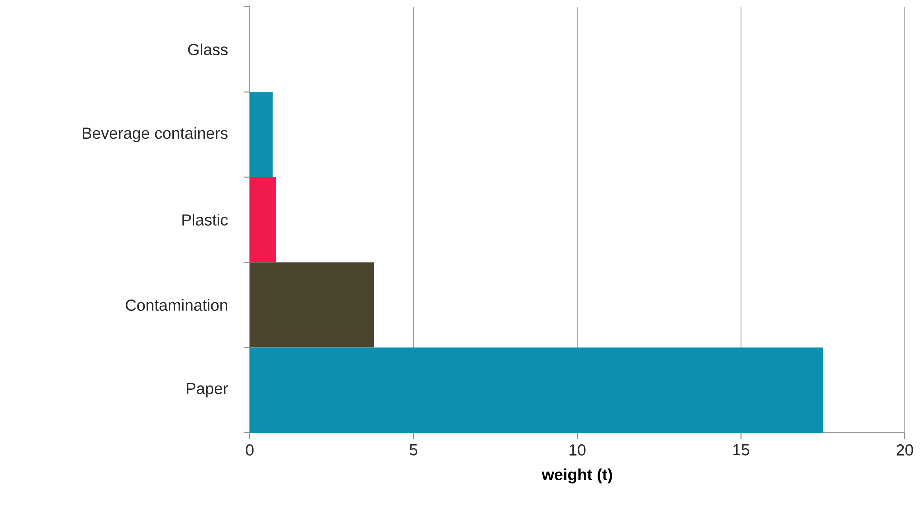  I want to click on x-tick-label: 5, so click(414, 450).